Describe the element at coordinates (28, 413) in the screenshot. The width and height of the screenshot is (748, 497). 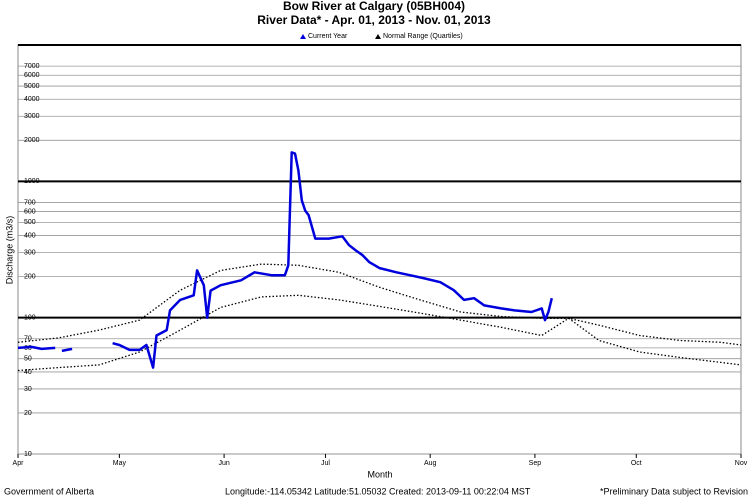
I see `y-tick-label: 20` at that location.